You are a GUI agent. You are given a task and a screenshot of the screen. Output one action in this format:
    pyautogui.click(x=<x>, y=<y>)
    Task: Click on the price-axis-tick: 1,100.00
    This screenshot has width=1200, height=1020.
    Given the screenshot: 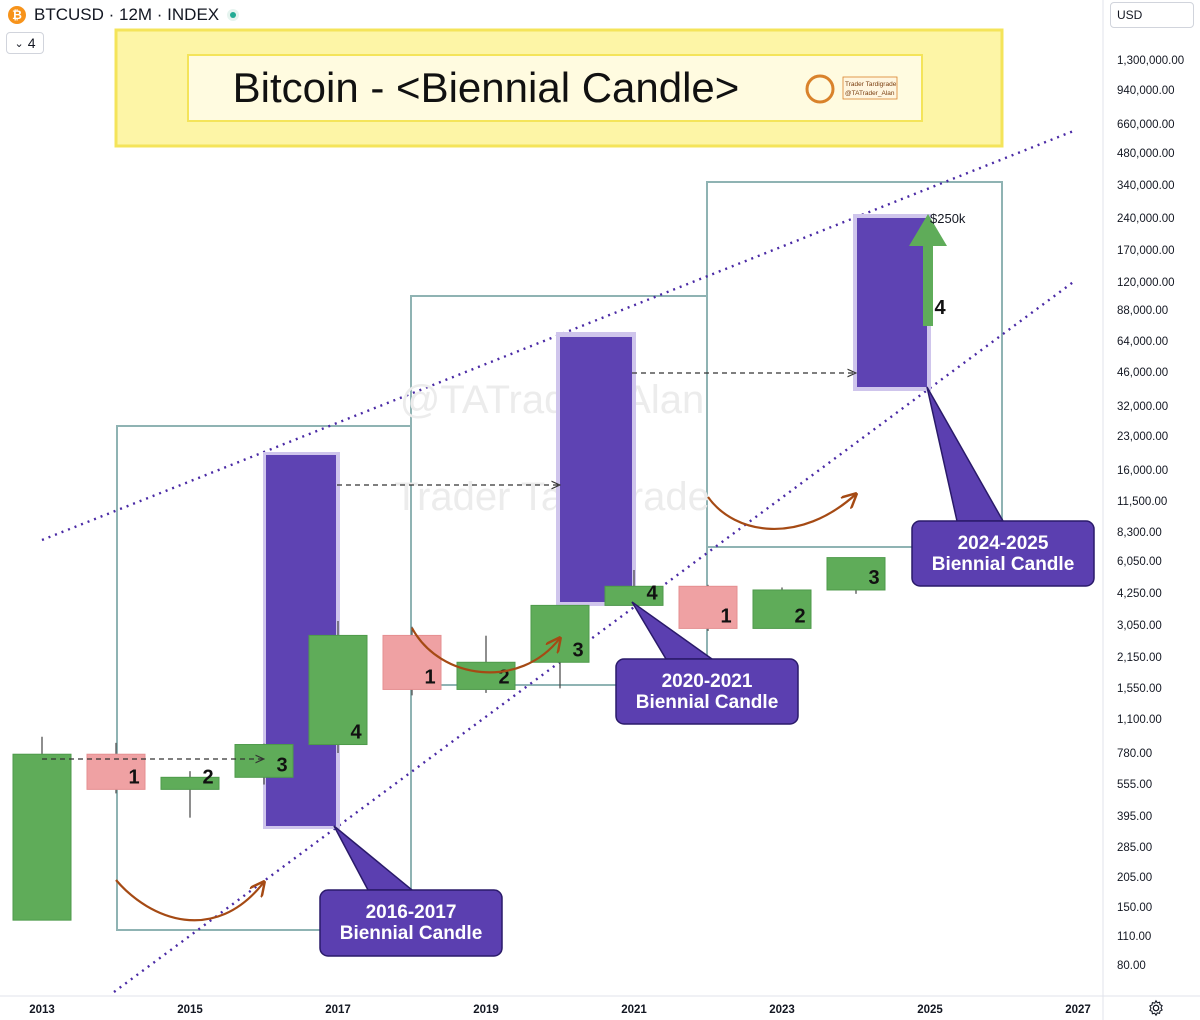 What is the action you would take?
    pyautogui.click(x=1139, y=720)
    